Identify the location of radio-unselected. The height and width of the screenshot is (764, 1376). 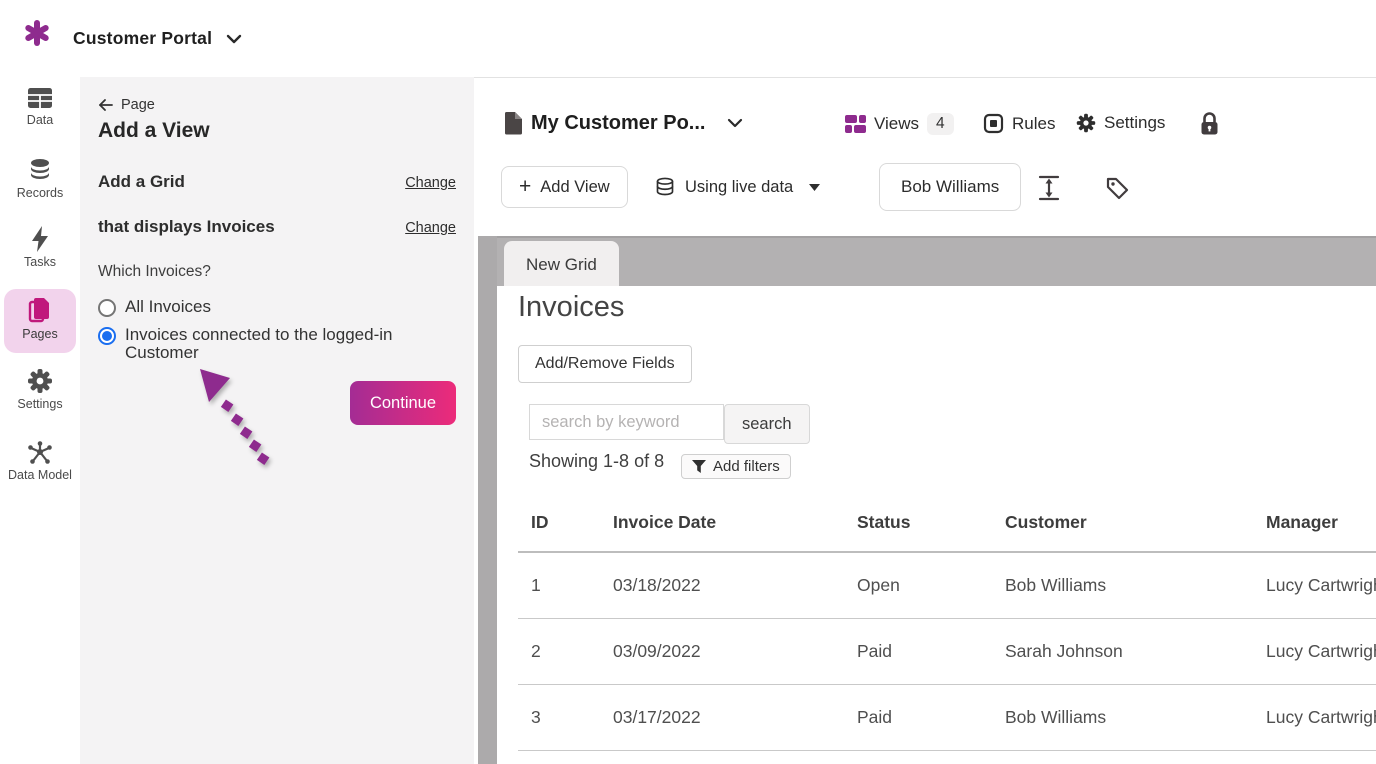
(107, 308).